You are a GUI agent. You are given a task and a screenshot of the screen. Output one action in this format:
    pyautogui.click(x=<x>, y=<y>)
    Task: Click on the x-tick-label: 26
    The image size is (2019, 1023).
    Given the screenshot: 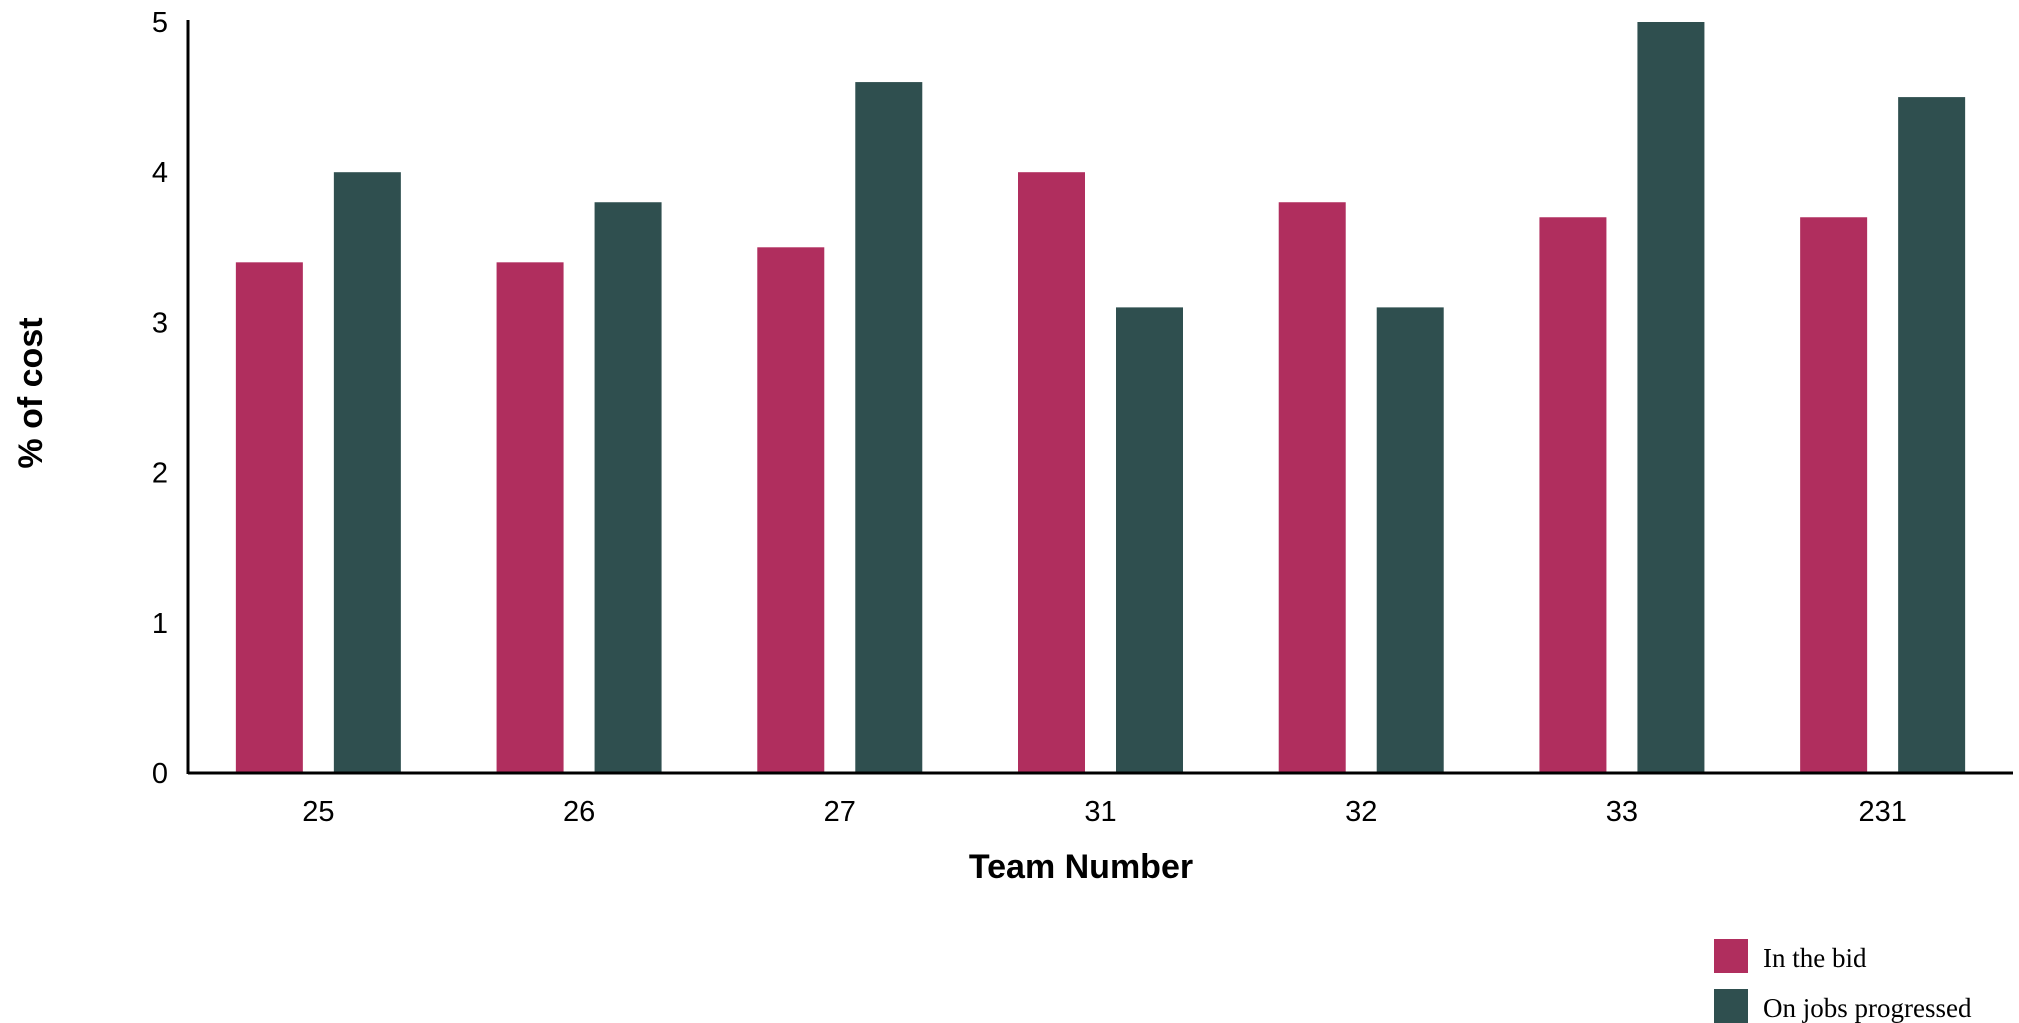 What is the action you would take?
    pyautogui.click(x=579, y=812)
    